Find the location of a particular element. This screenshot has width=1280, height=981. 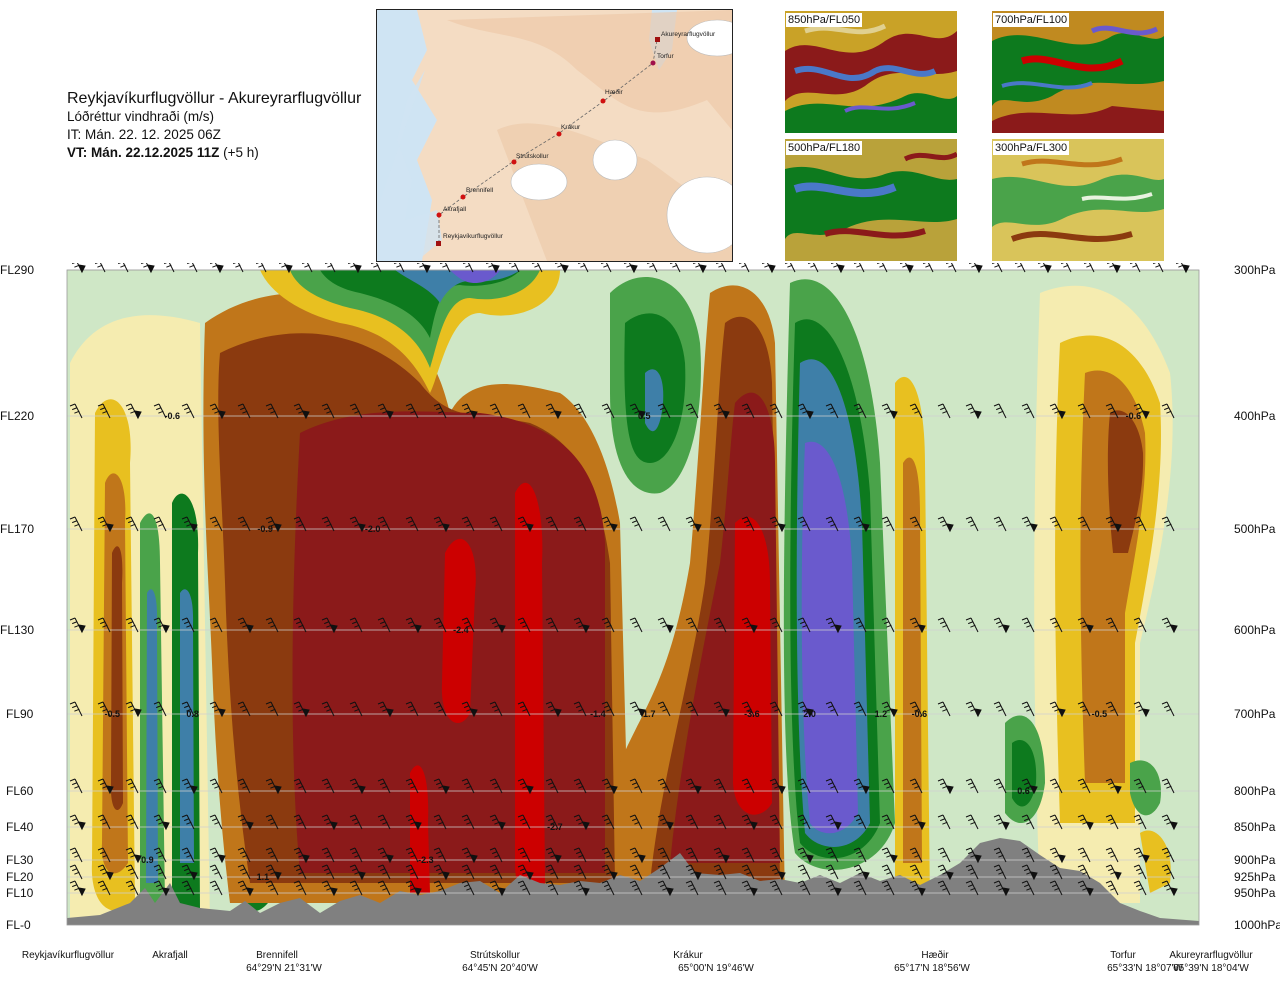

issue-time: IT: Mán. 22. 12. 2025 06Z is located at coordinates (144, 134).